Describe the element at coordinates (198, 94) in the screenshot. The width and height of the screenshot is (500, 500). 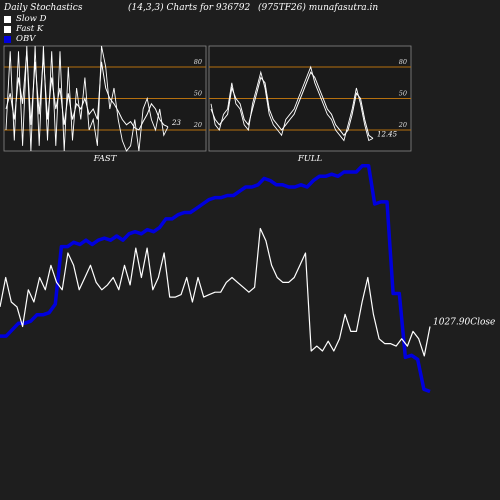
I see `fast-tick-label-50: 50` at that location.